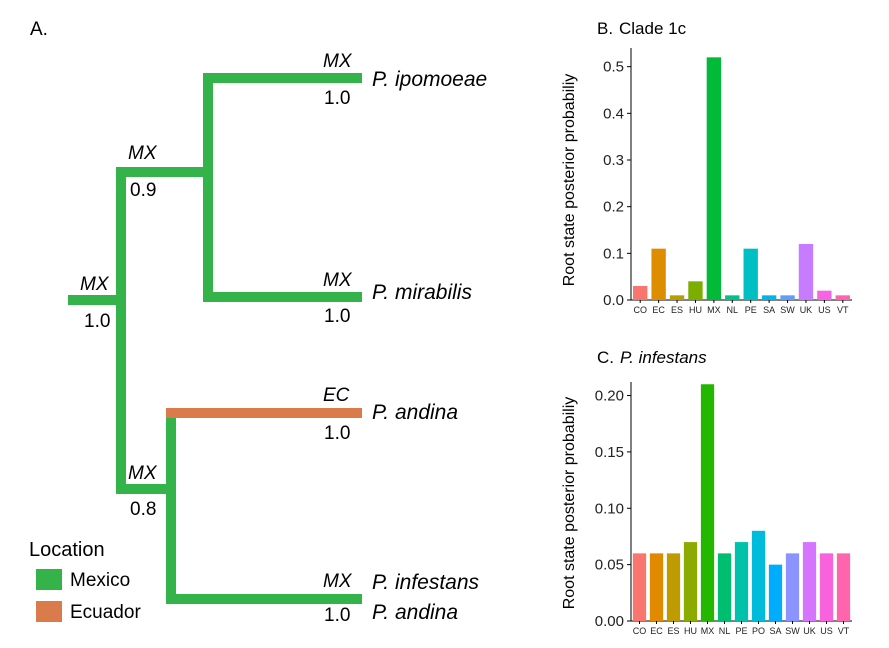  I want to click on y-tick-label: 0.5, so click(613, 67).